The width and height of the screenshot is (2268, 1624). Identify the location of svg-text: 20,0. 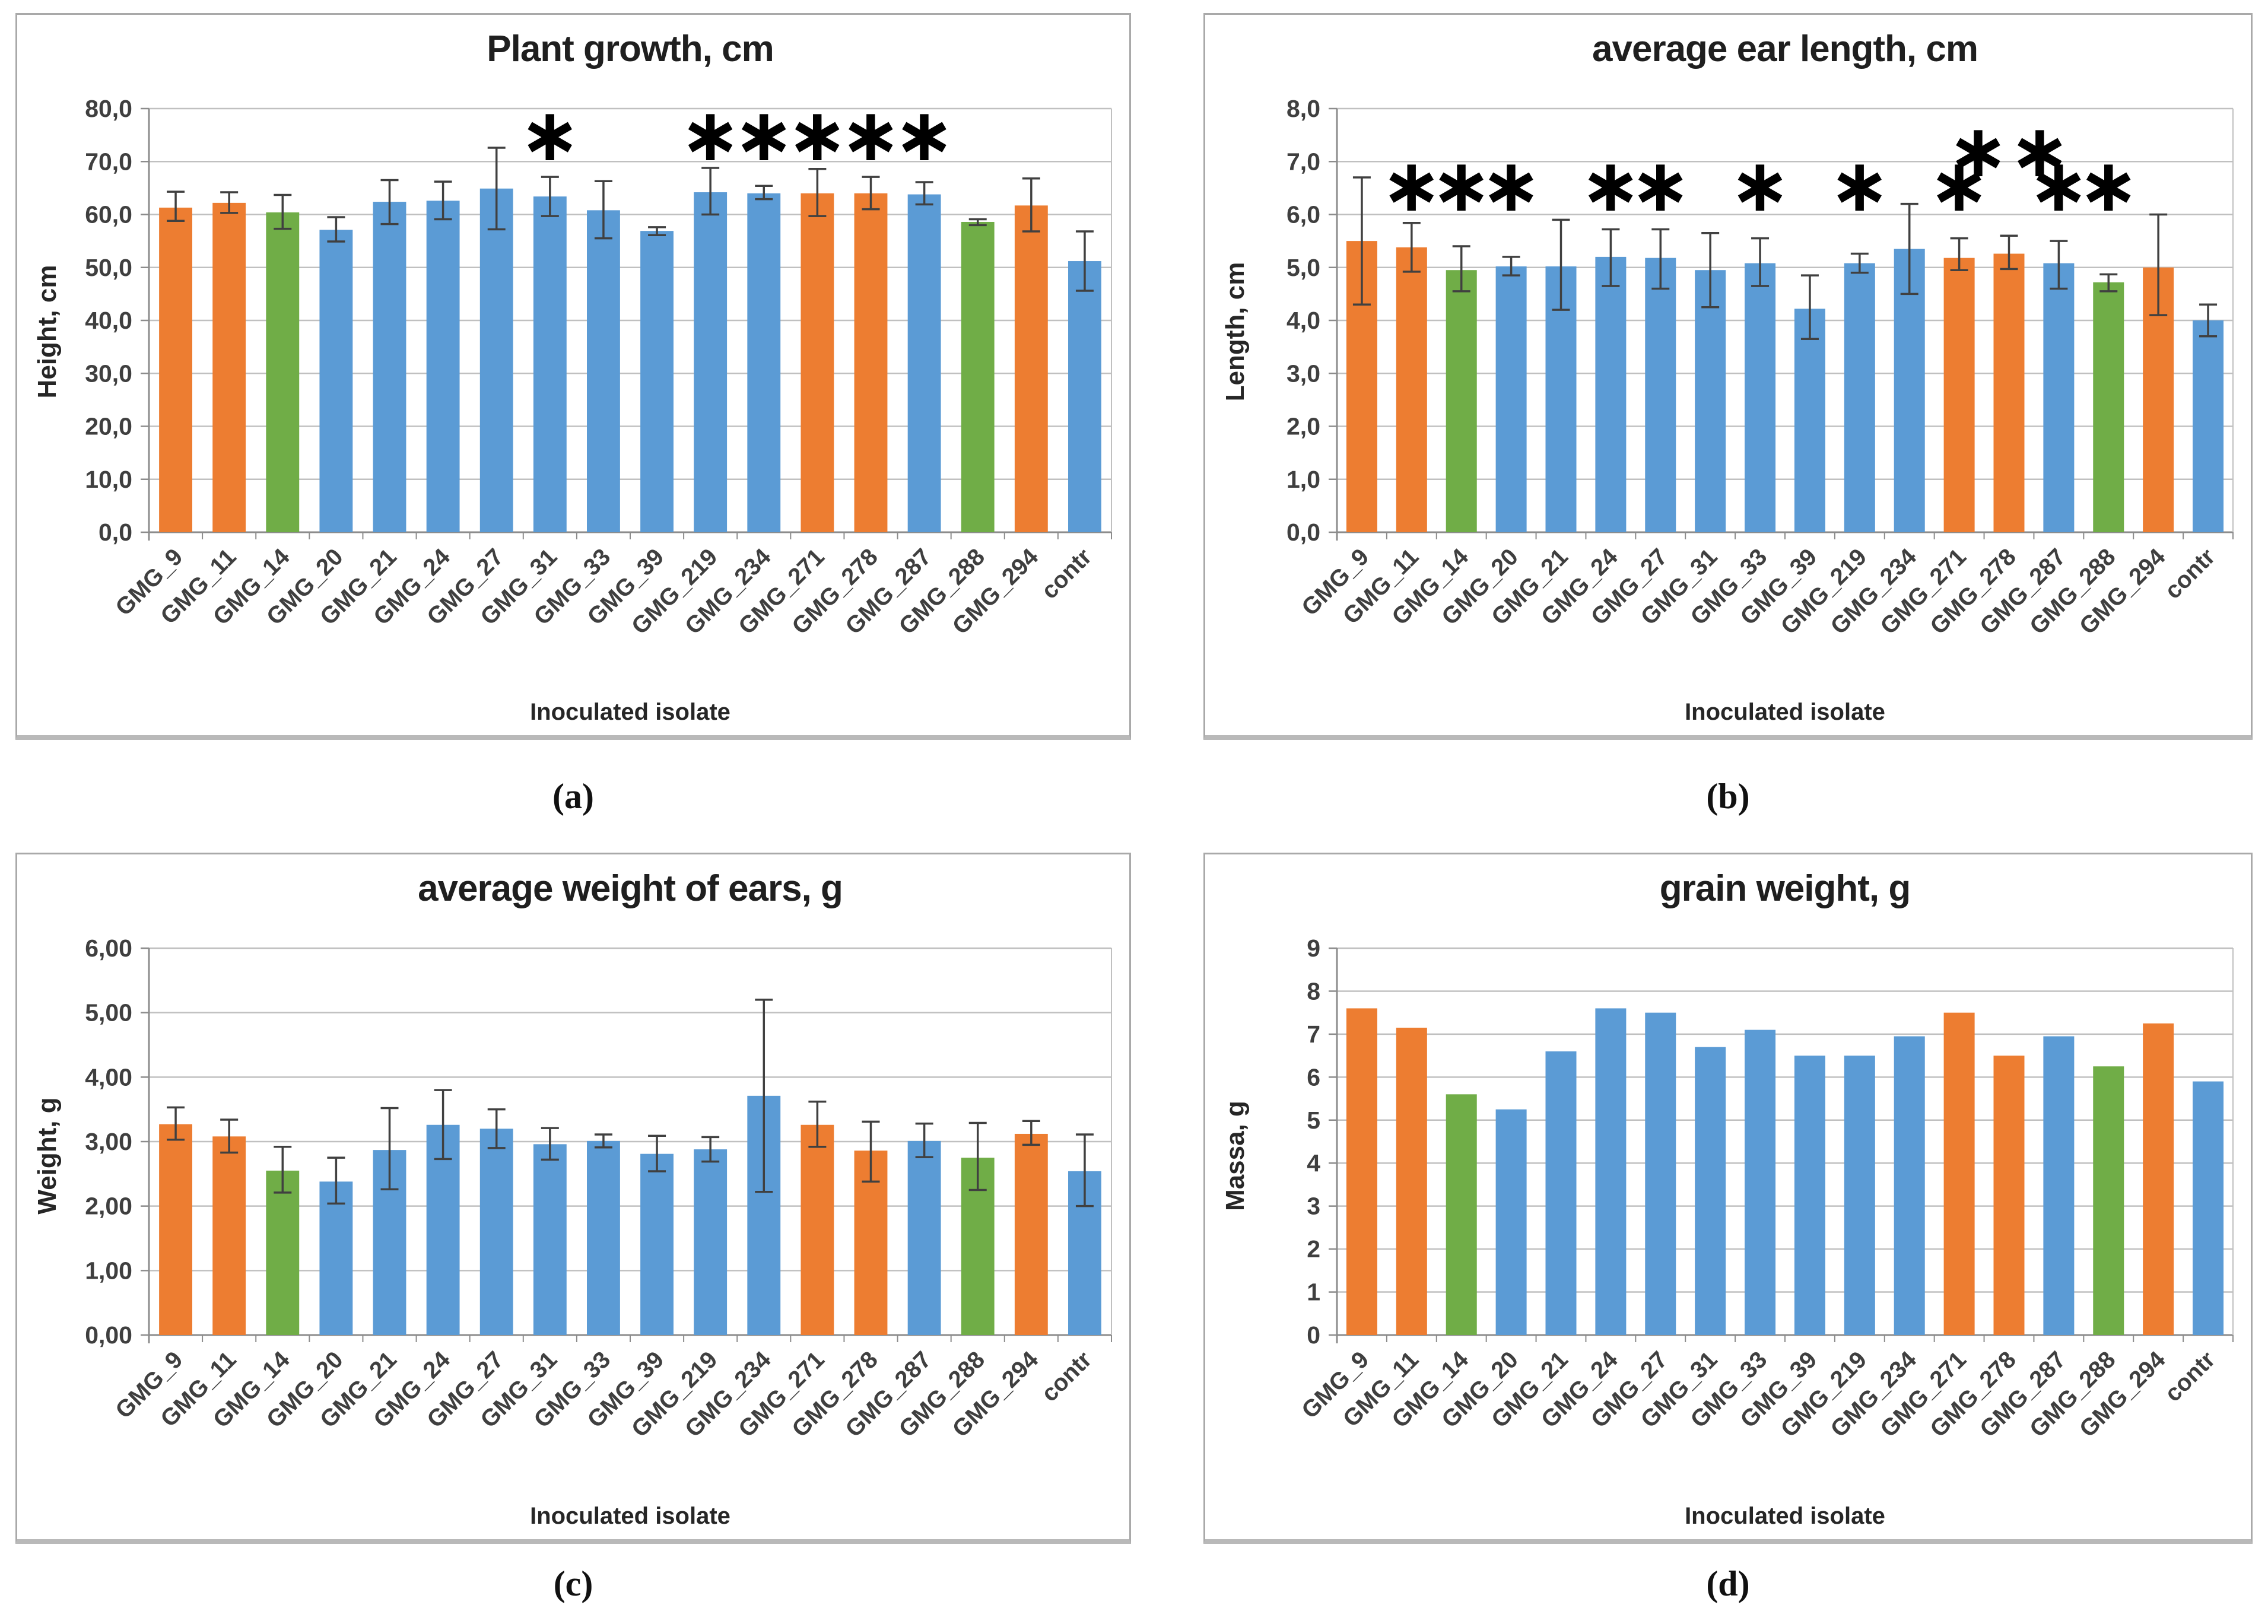
(108, 426).